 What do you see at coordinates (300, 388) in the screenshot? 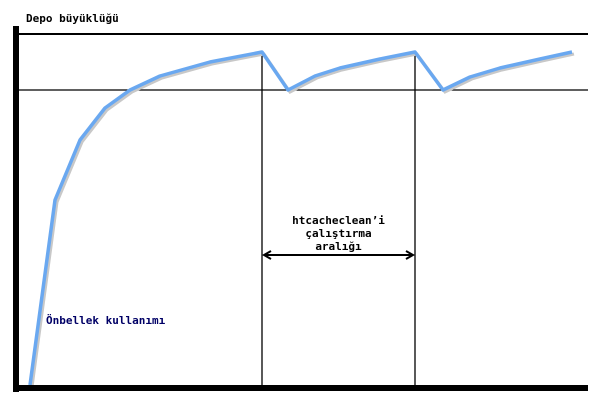
I see `x-axis` at bounding box center [300, 388].